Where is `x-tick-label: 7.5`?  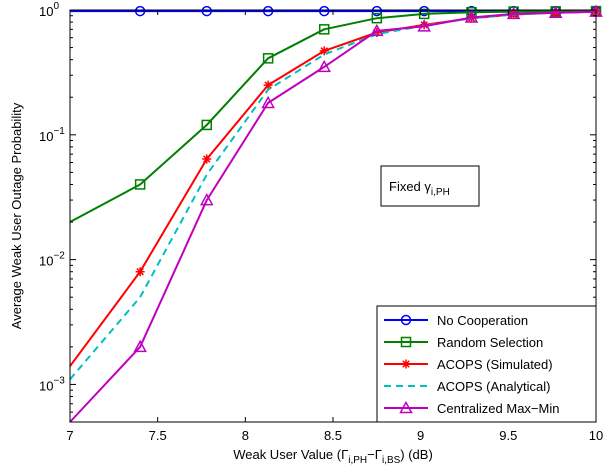
x-tick-label: 7.5 is located at coordinates (158, 435).